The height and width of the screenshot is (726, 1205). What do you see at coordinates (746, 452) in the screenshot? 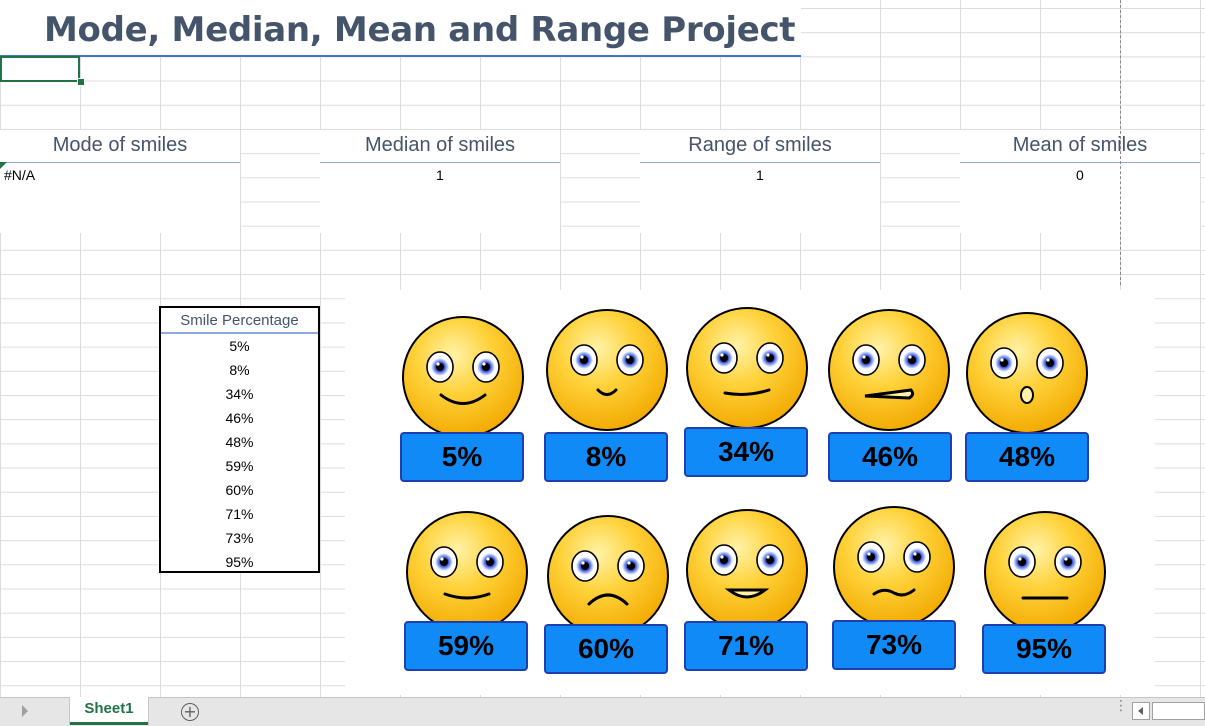
I see `percentage-label: 34%` at bounding box center [746, 452].